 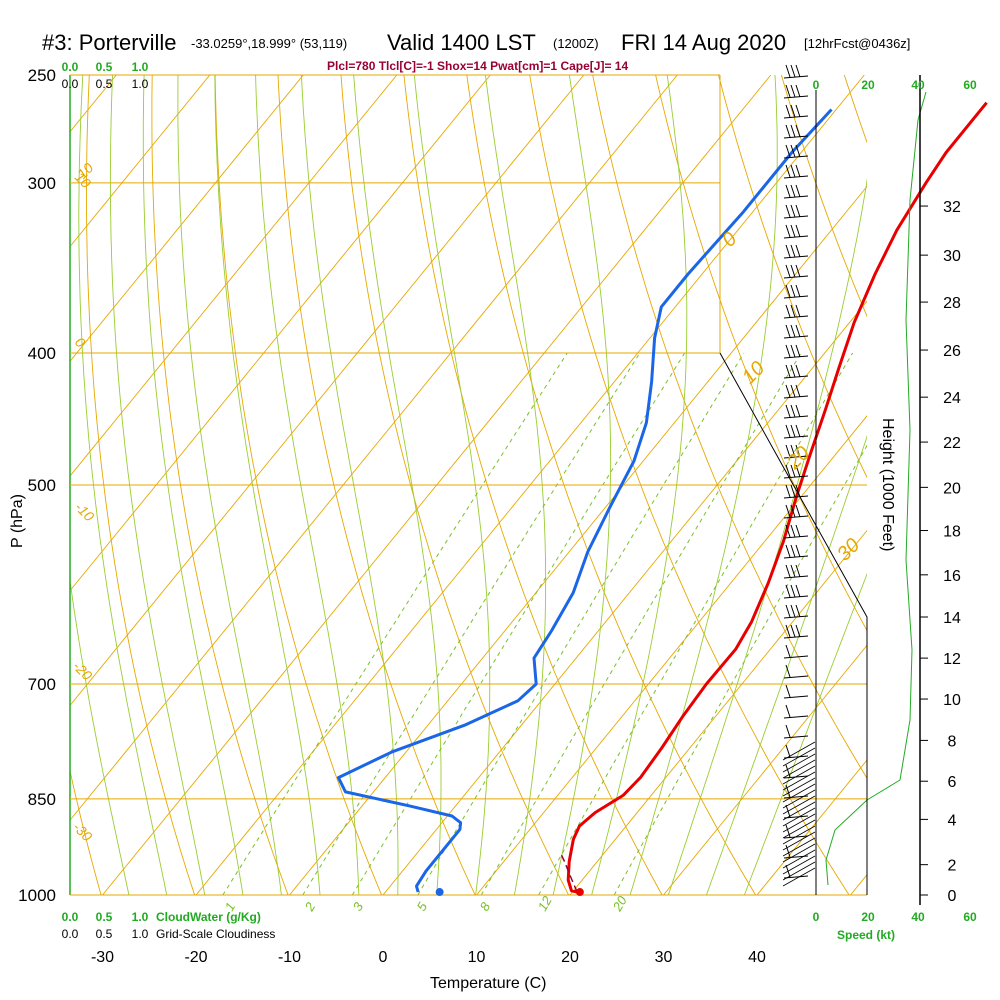 I want to click on station-title: #3: Porterville, so click(x=109, y=42).